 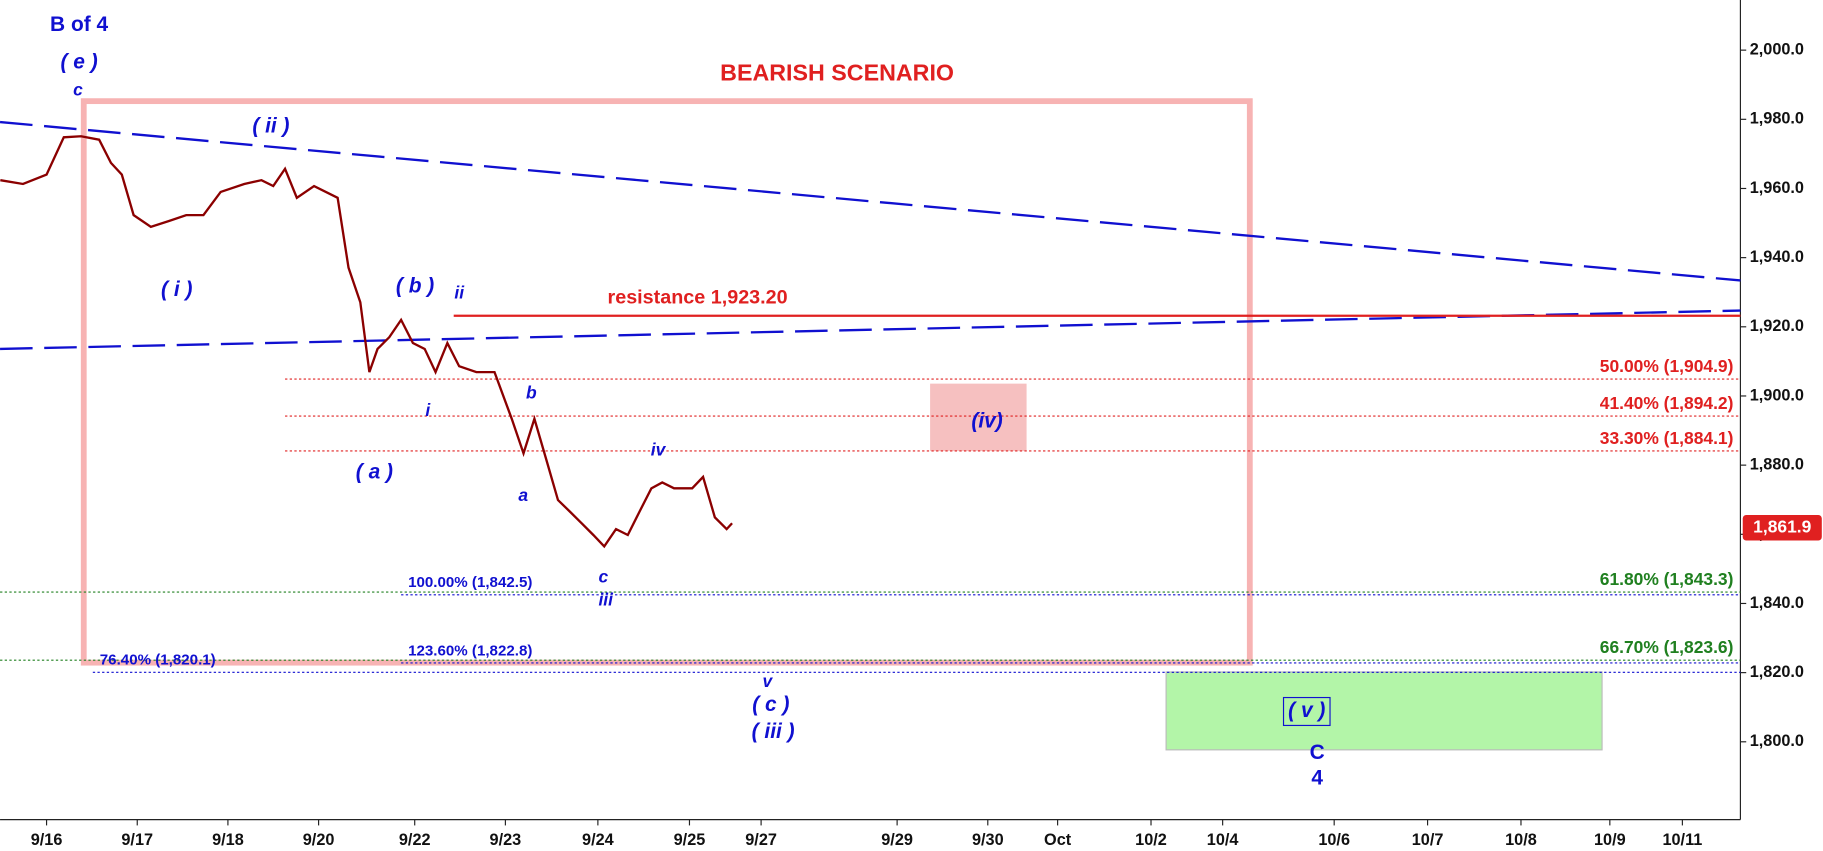 I want to click on last-price-box, so click(x=1782, y=527).